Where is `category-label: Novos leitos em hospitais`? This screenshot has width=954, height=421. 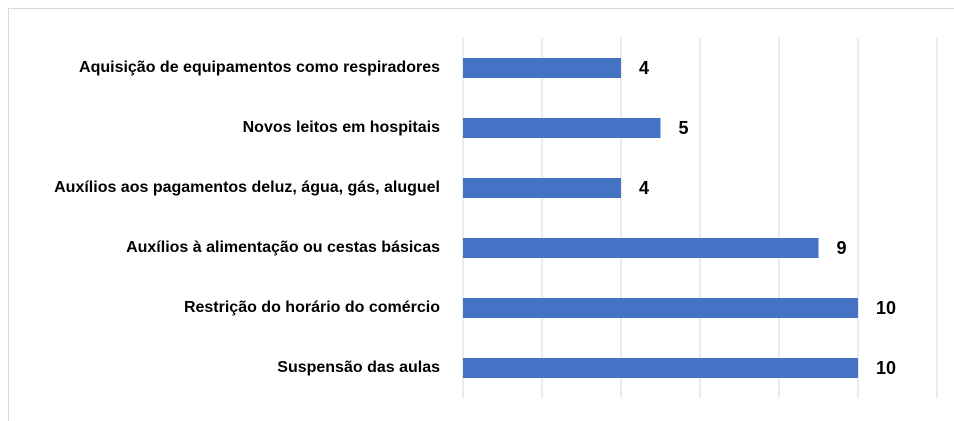 category-label: Novos leitos em hospitais is located at coordinates (341, 127).